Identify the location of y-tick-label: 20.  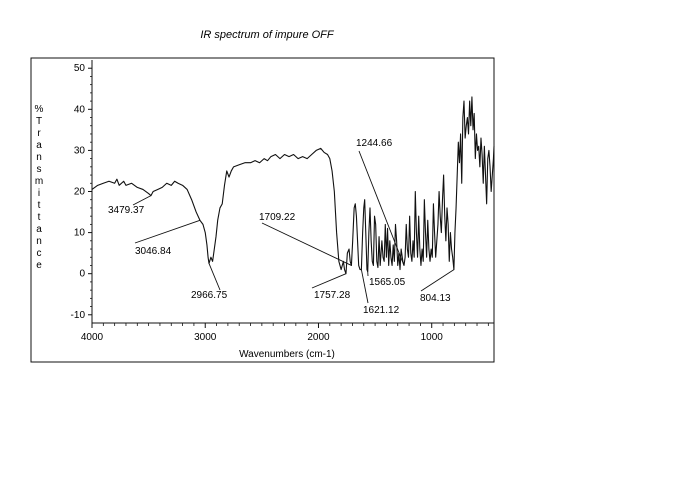
(80, 192).